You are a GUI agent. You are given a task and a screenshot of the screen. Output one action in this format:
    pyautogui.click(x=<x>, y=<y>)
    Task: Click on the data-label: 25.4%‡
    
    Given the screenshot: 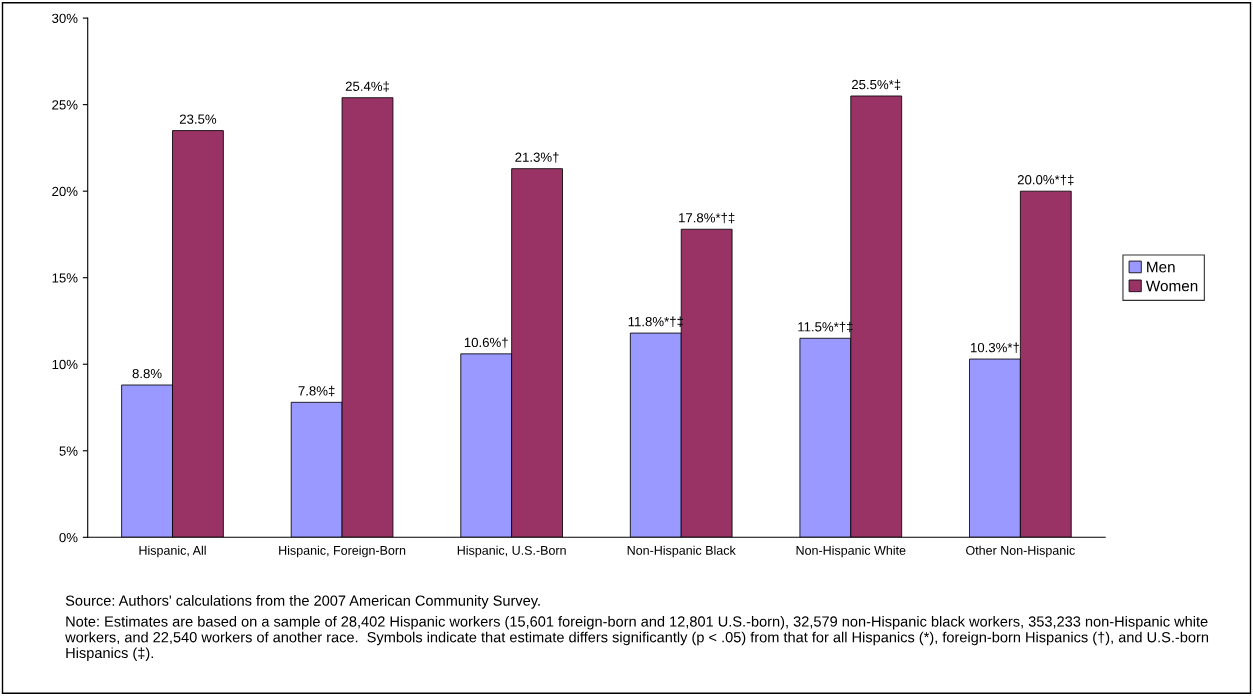 What is the action you would take?
    pyautogui.click(x=367, y=86)
    